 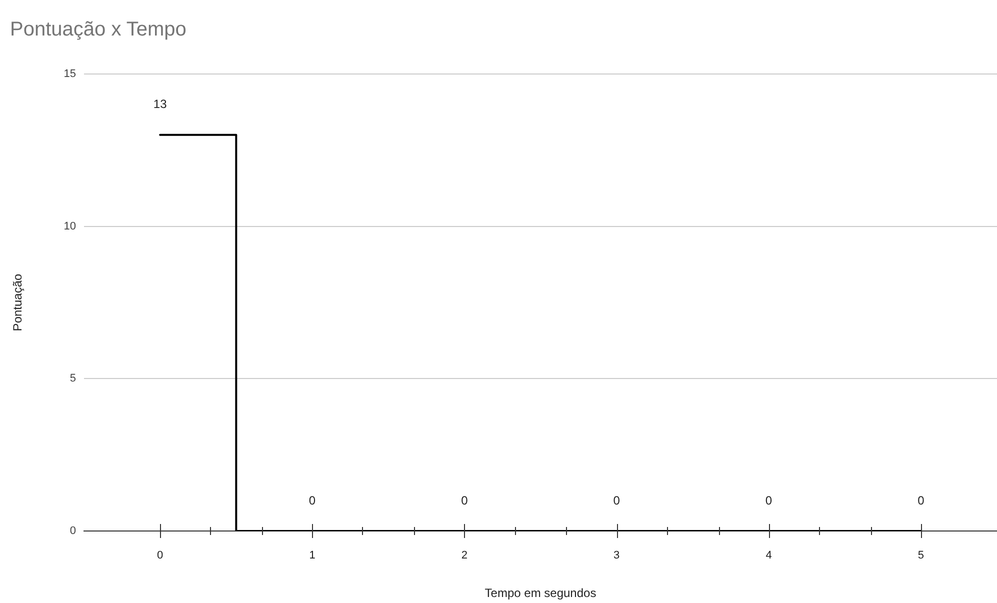 I want to click on y-tick-label: 15, so click(x=70, y=74).